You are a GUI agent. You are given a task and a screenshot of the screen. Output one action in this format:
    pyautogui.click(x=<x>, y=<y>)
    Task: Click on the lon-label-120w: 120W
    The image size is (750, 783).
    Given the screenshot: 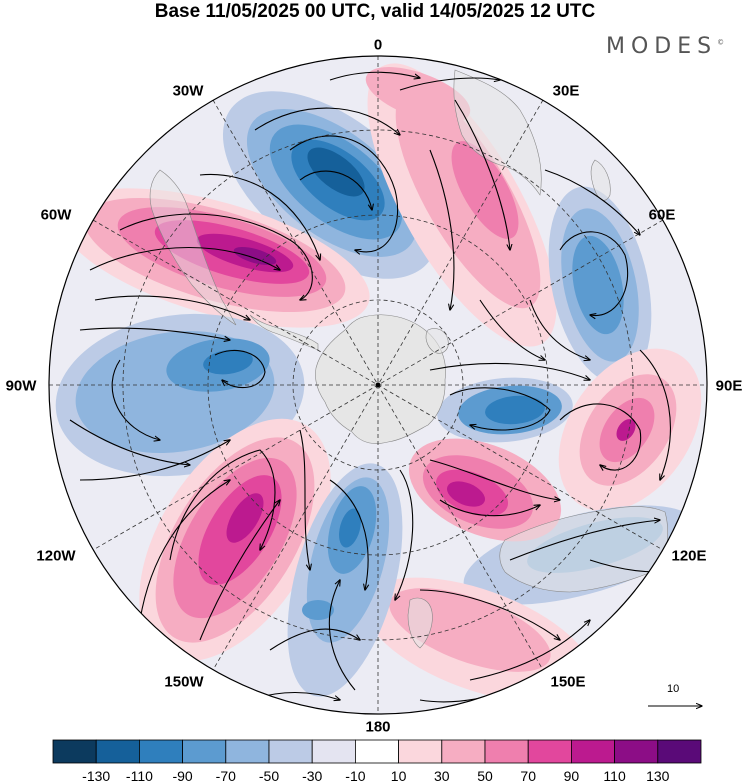 What is the action you would take?
    pyautogui.click(x=56, y=556)
    